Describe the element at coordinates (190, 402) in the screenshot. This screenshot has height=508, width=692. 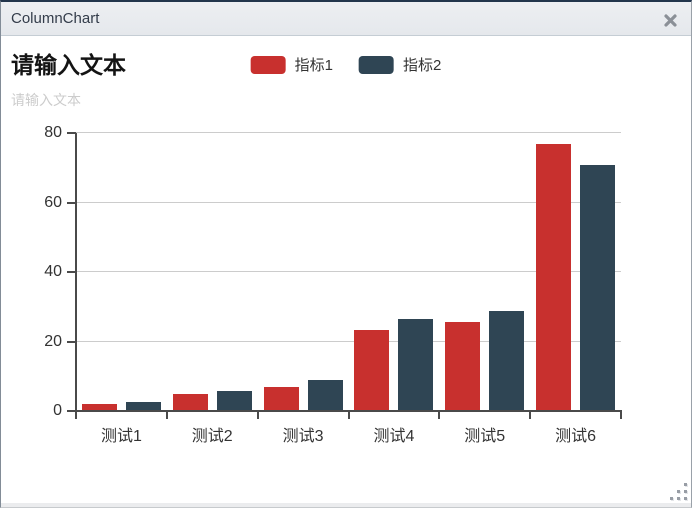
I see `bar-指标1-测试2` at that location.